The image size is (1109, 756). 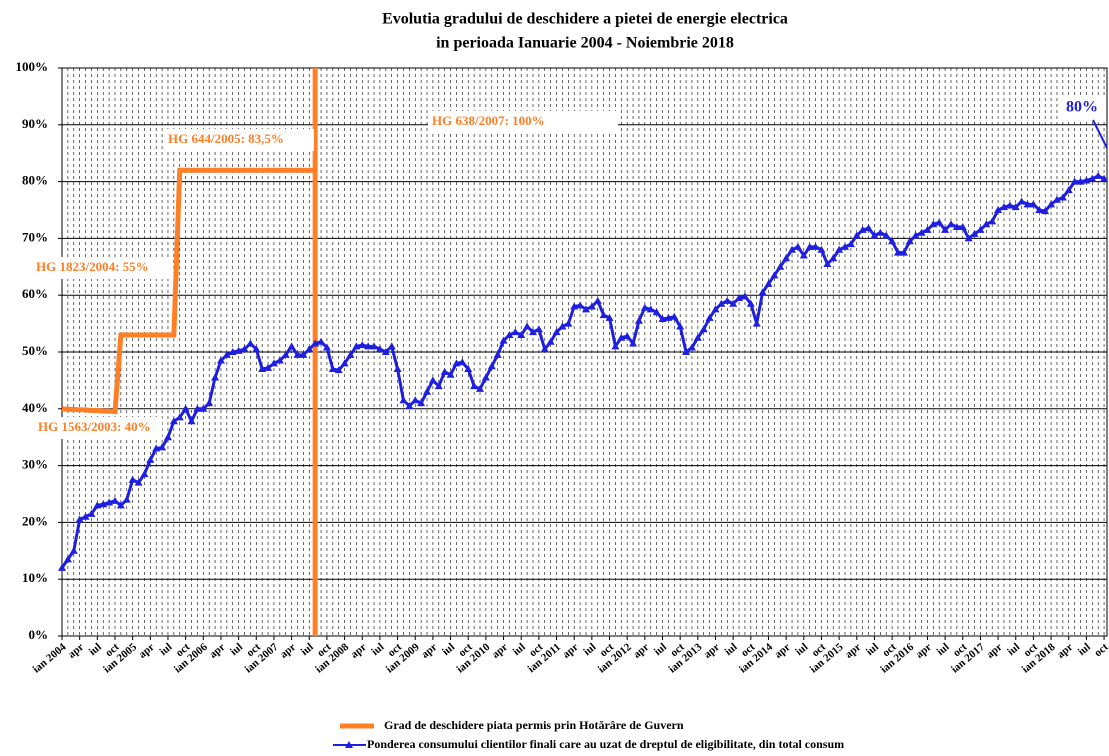 What do you see at coordinates (35, 350) in the screenshot?
I see `y-tick-label: 50%` at bounding box center [35, 350].